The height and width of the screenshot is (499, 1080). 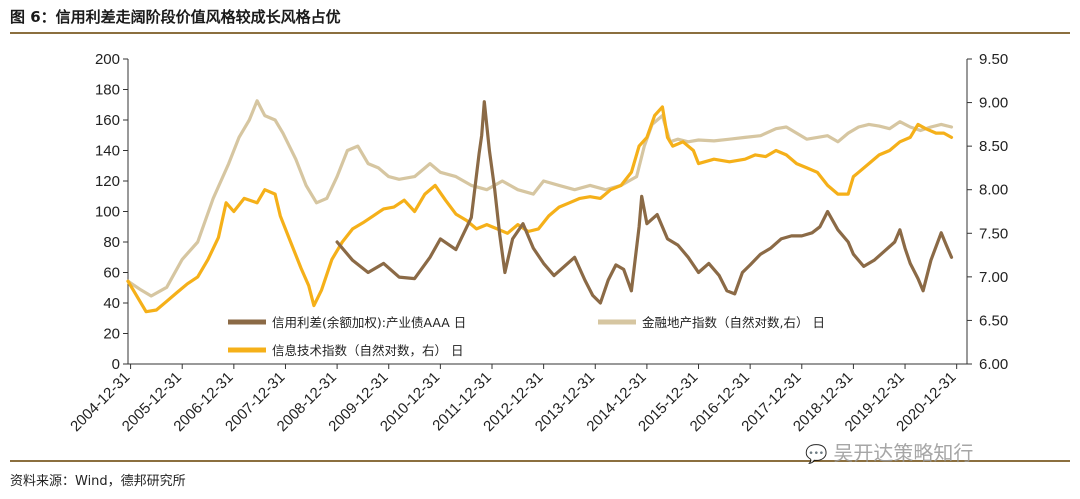 What do you see at coordinates (98, 481) in the screenshot?
I see `source-note: 资料来源：Wind，德邦研究所` at bounding box center [98, 481].